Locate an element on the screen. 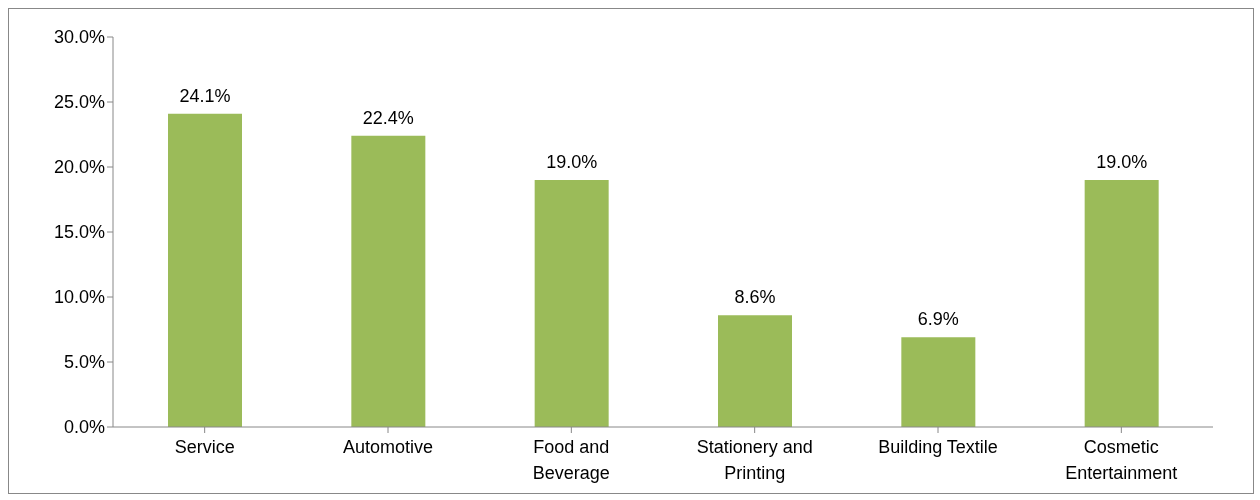 The width and height of the screenshot is (1260, 500). x-tick-label: Automotive is located at coordinates (388, 447).